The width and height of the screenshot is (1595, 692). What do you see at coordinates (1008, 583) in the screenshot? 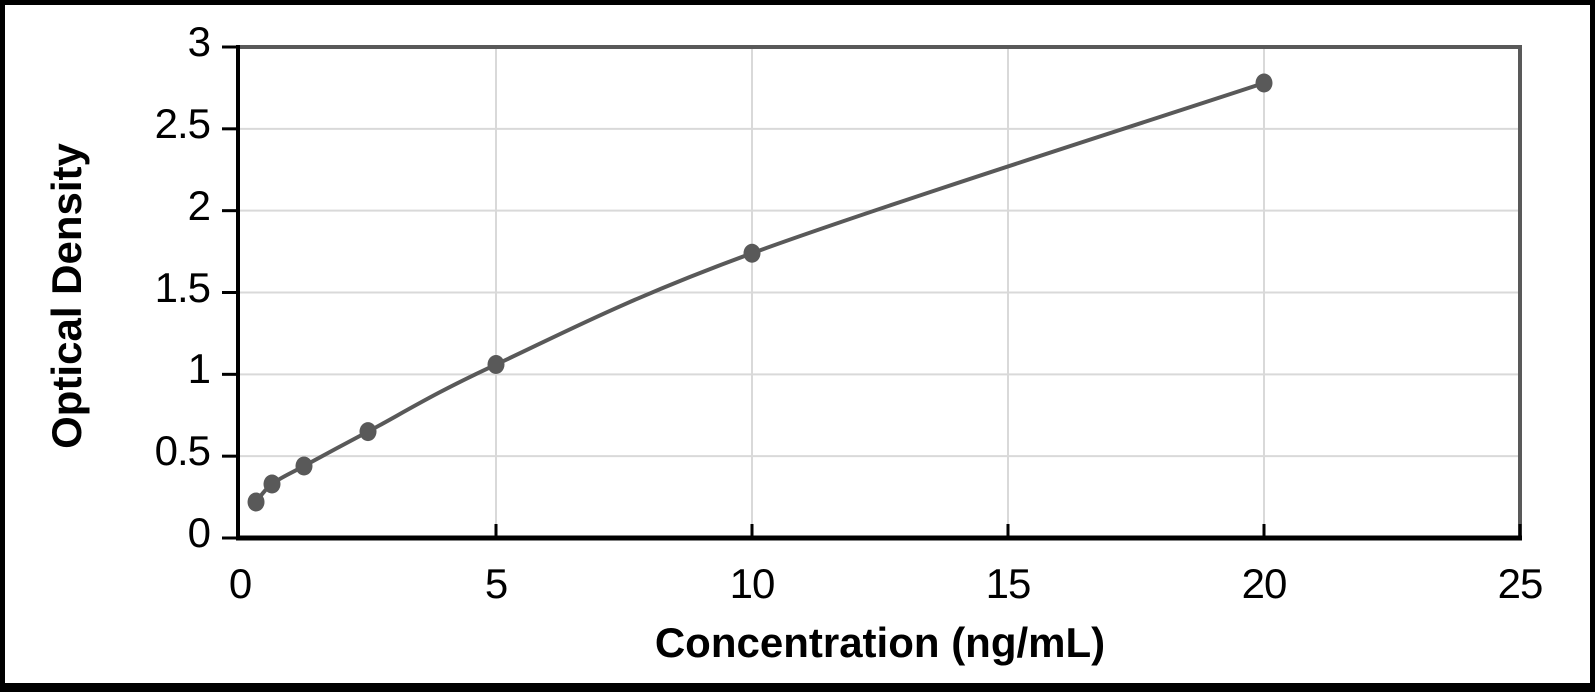
I see `x-tick-label: 15` at bounding box center [1008, 583].